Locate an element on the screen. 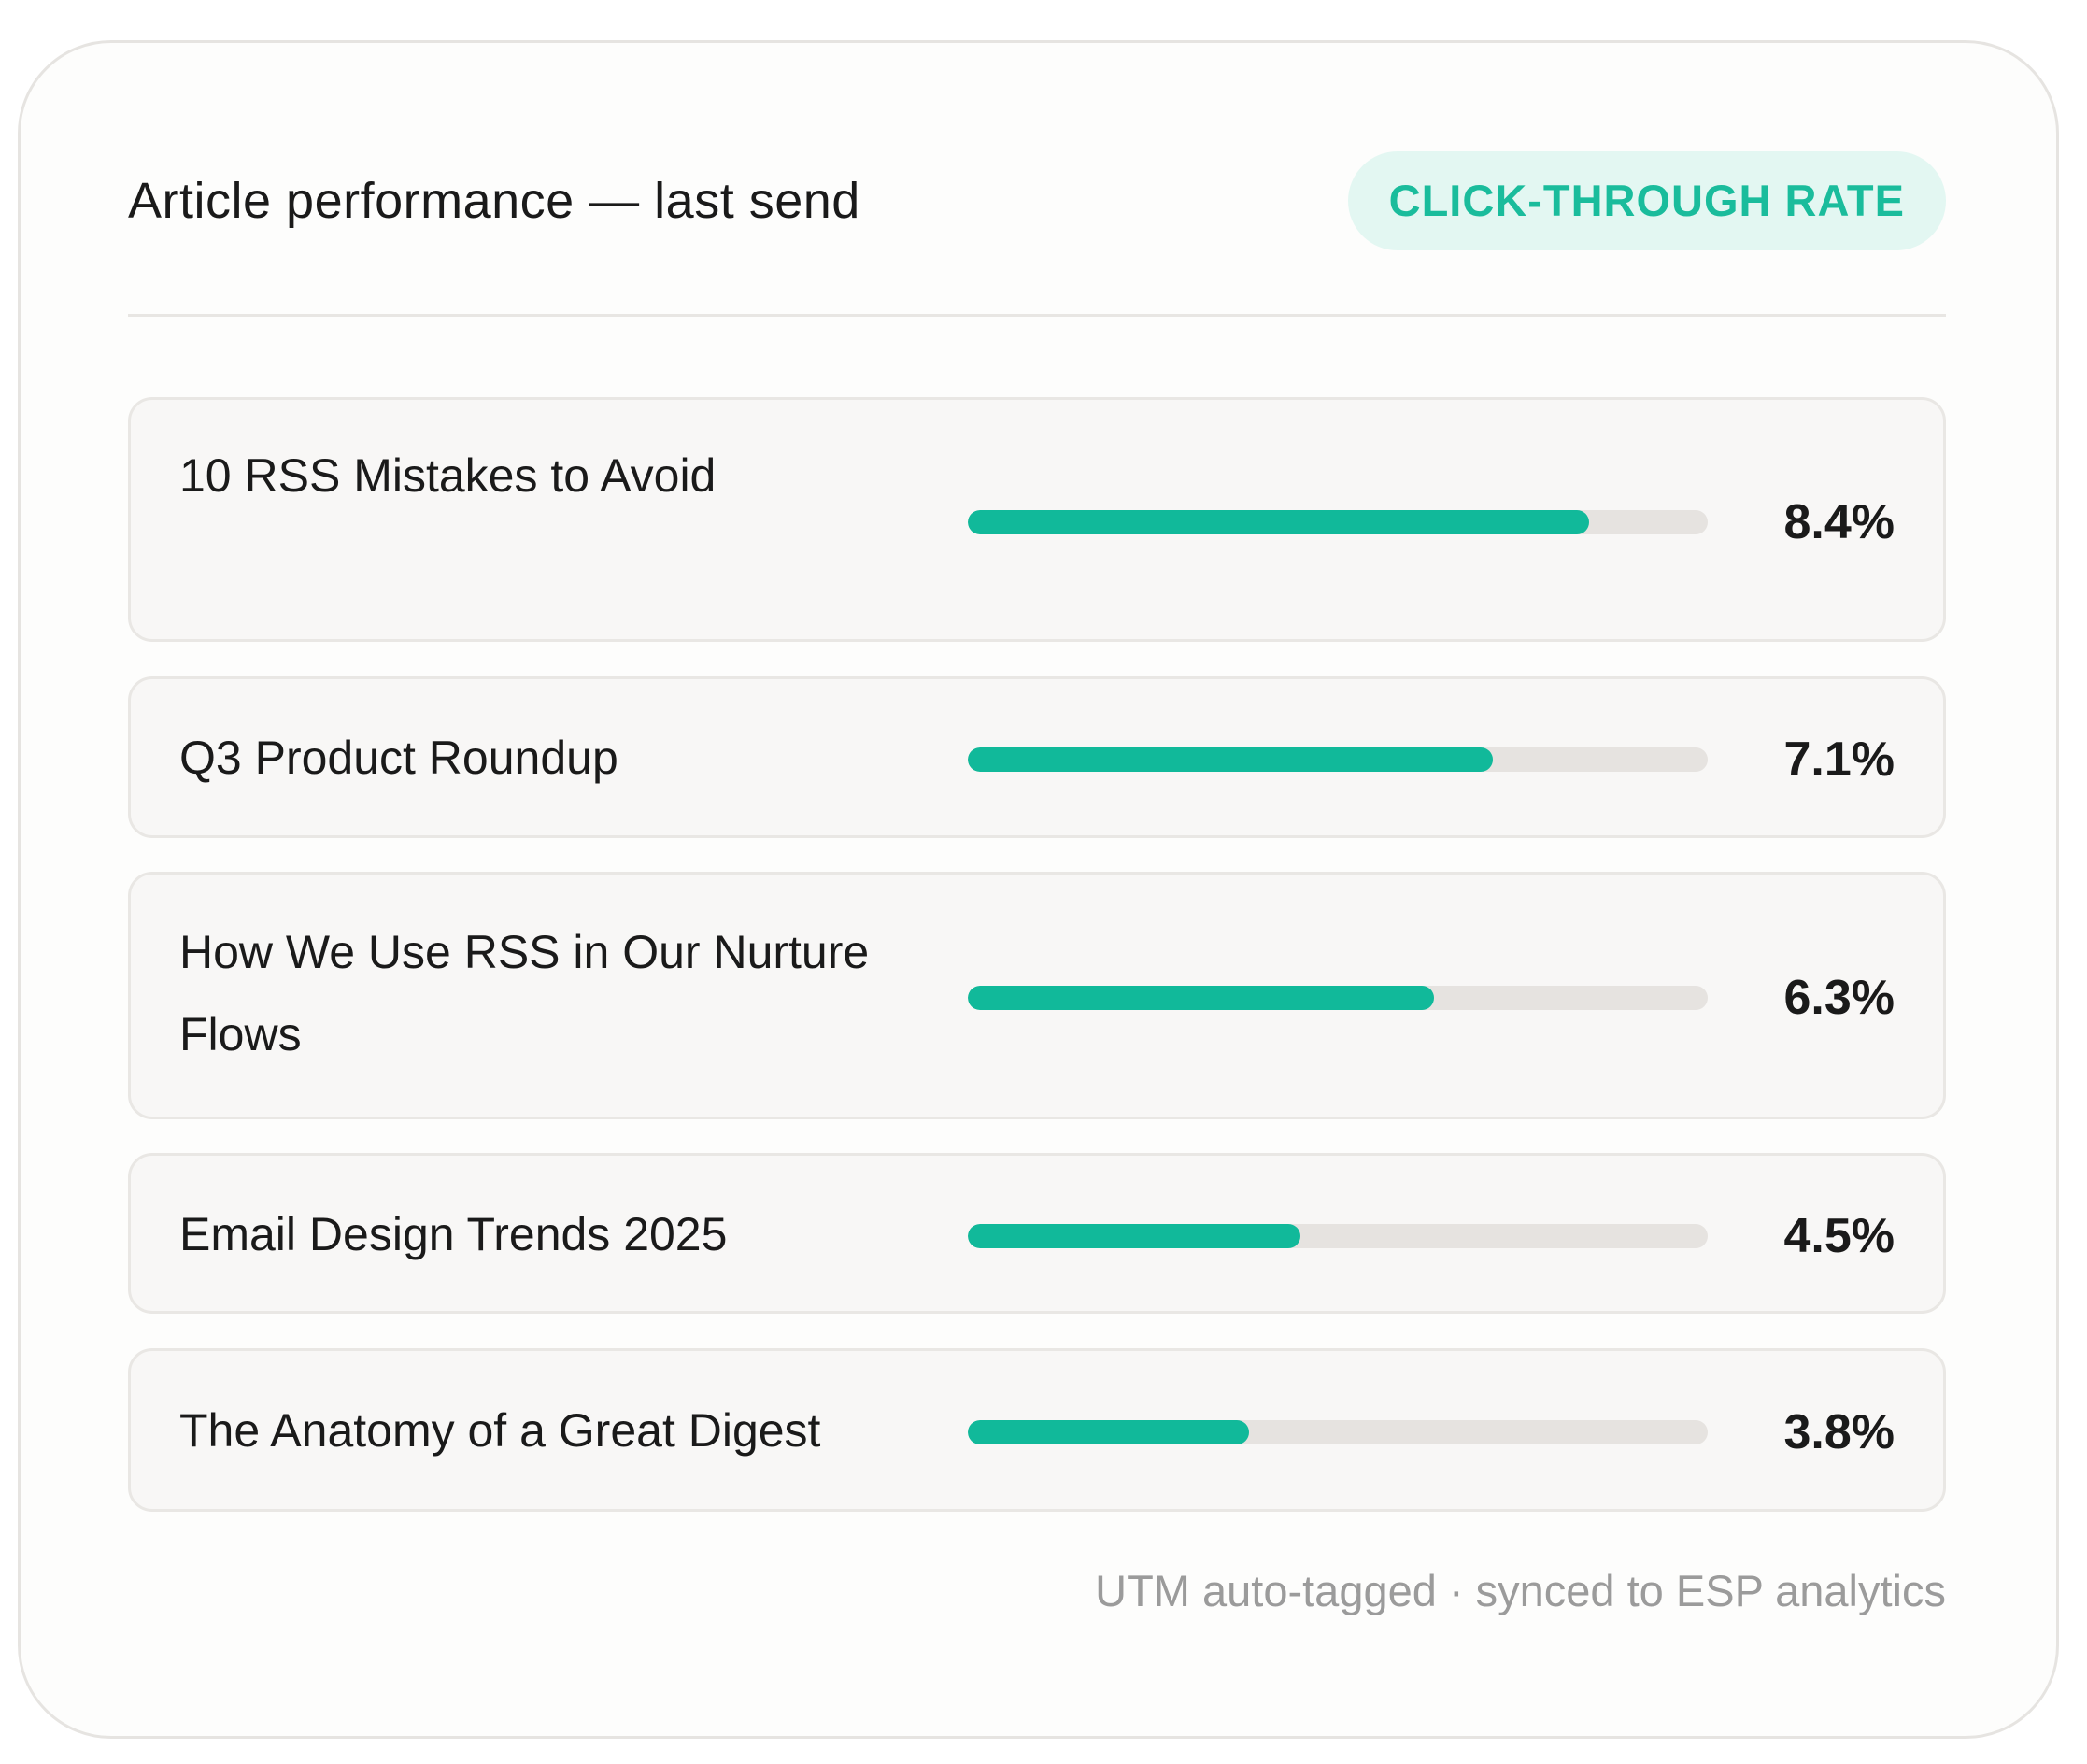 The width and height of the screenshot is (2087, 1764). article-row: Email Design Trends 2025 4.5% is located at coordinates (1037, 1233).